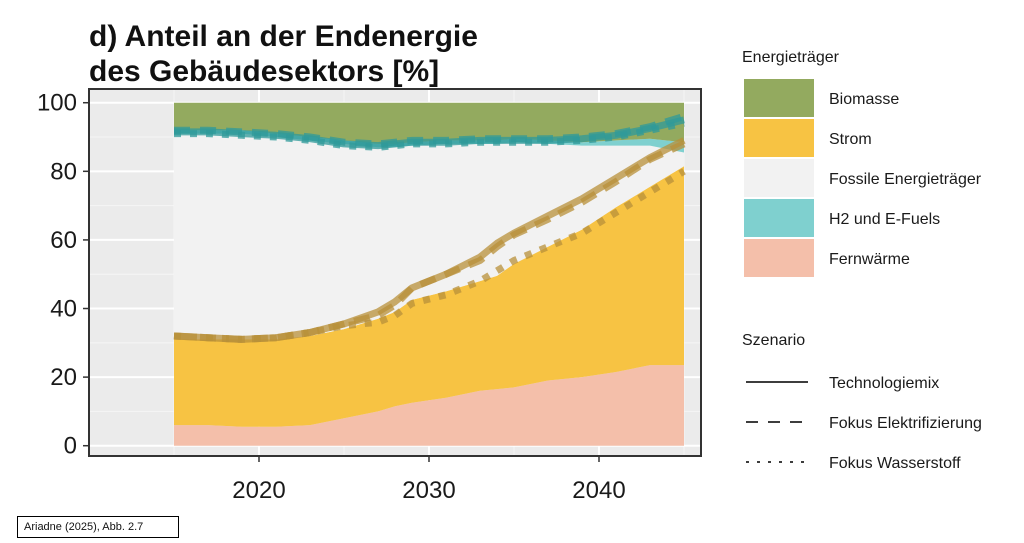 Image resolution: width=1024 pixels, height=543 pixels. I want to click on x-tick-label: 2020, so click(258, 490).